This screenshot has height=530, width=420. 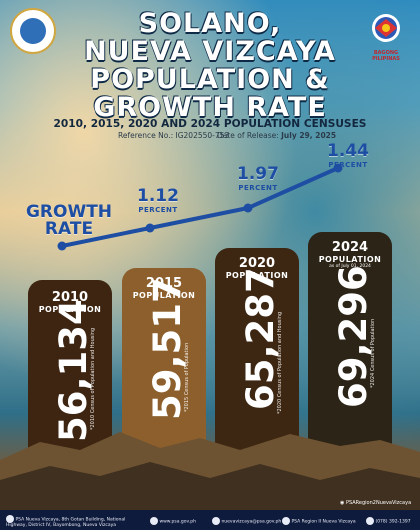 I want to click on growth-2024-value: 1.44, so click(x=348, y=151).